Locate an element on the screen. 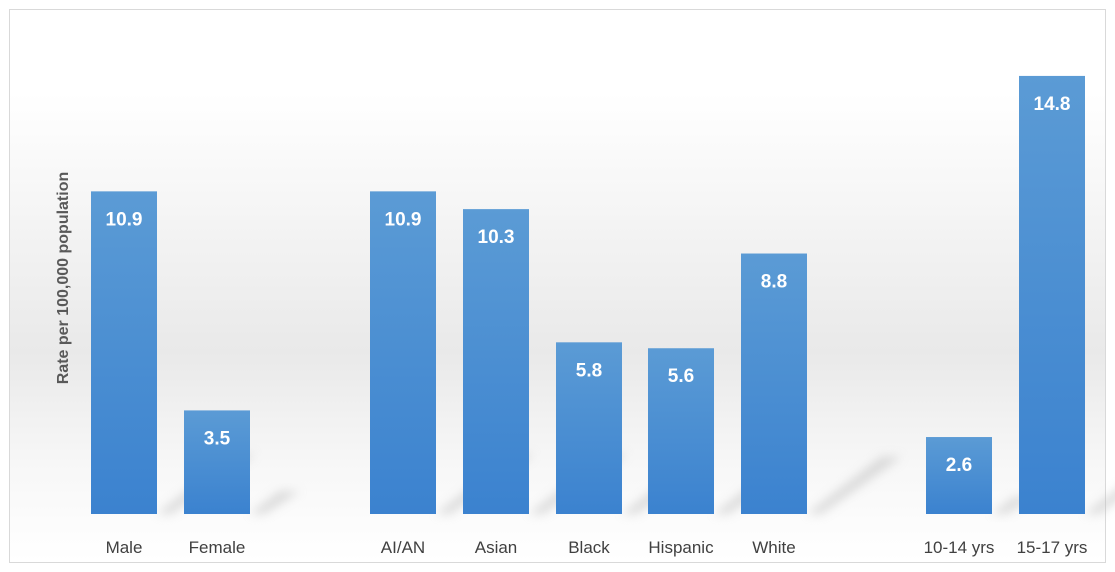  bar-hispanic is located at coordinates (681, 431).